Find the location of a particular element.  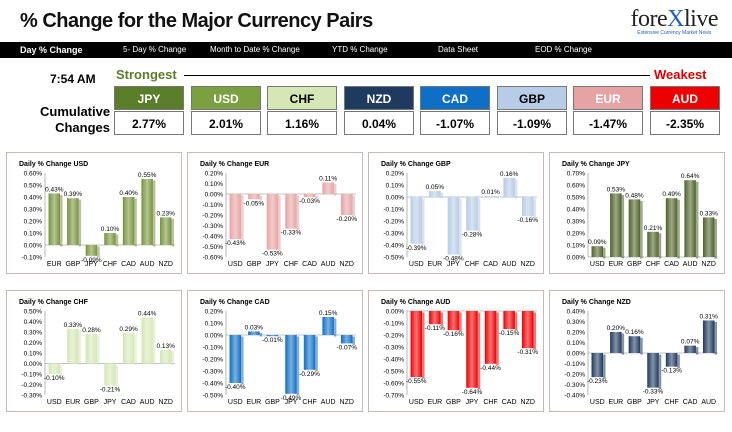

data-label: 0.39% is located at coordinates (73, 194).